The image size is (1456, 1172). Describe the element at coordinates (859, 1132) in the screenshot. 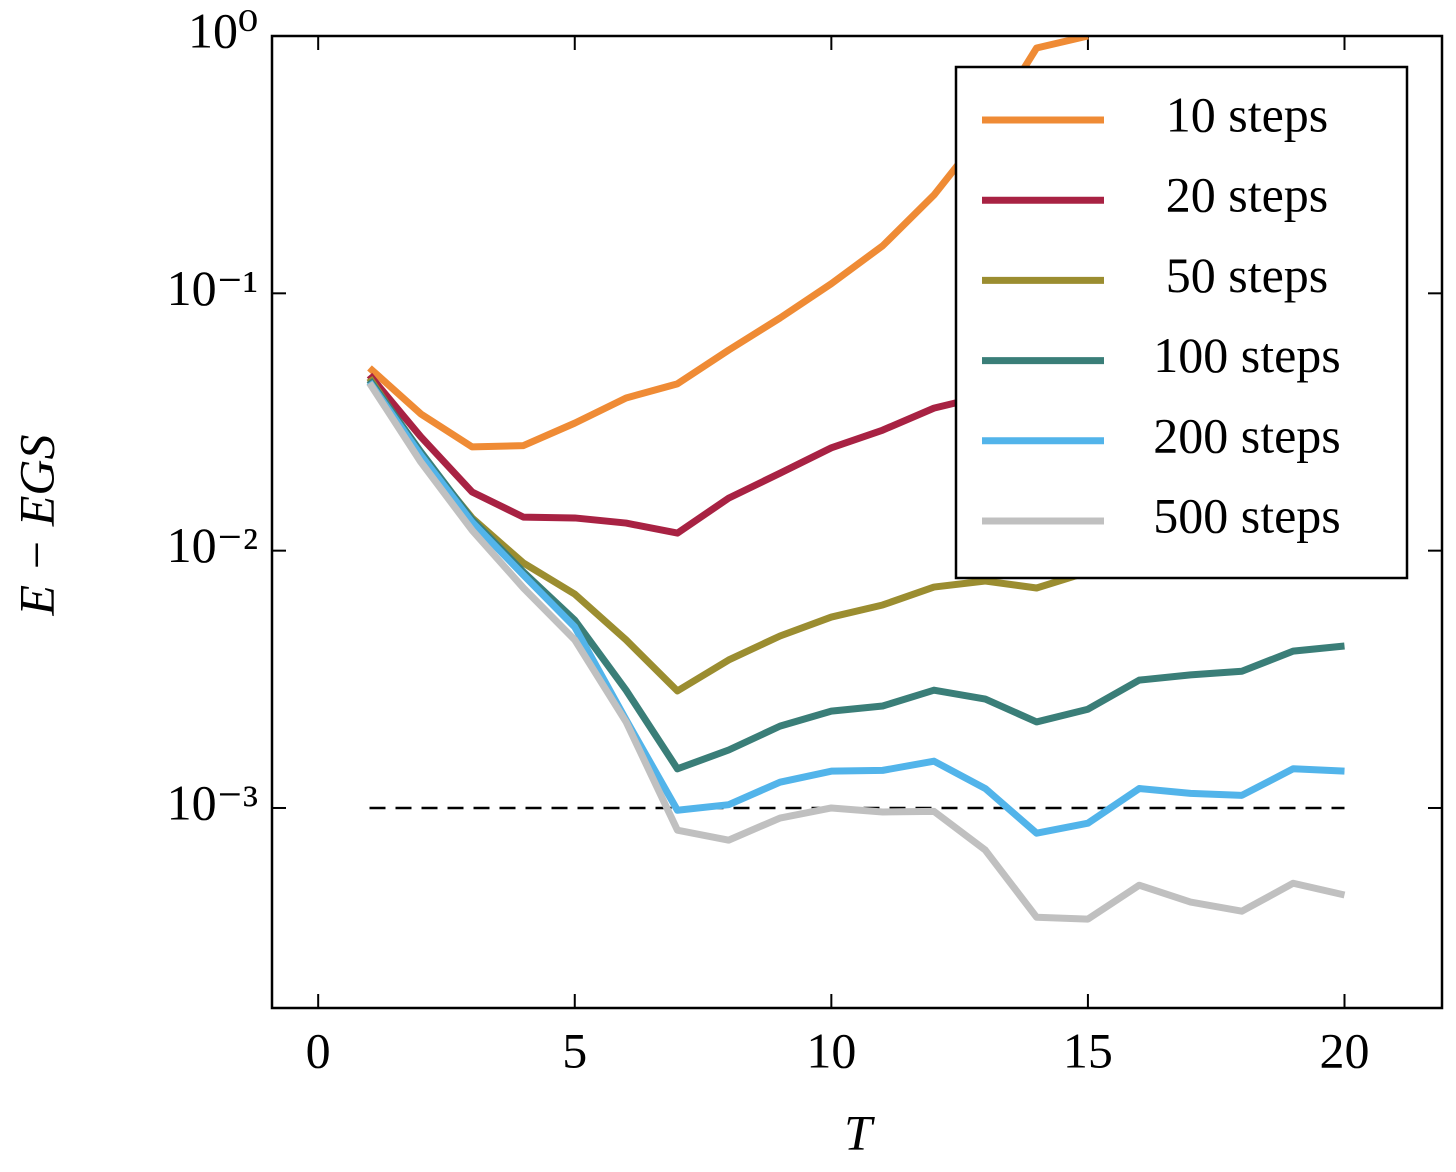

I see `x-axis-label: T` at that location.